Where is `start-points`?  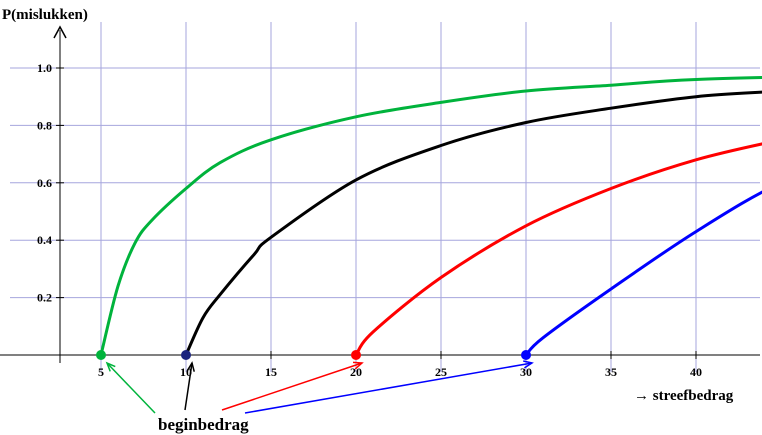
start-points is located at coordinates (313, 355).